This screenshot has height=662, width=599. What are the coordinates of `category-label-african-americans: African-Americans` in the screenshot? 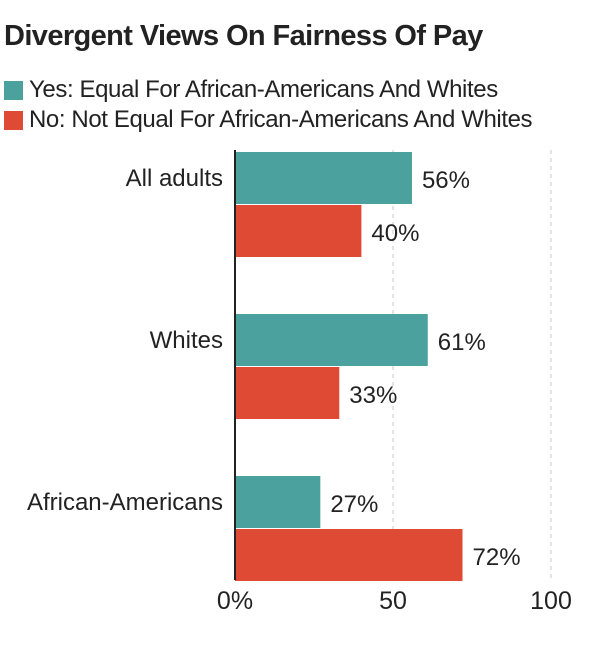 It's located at (125, 502).